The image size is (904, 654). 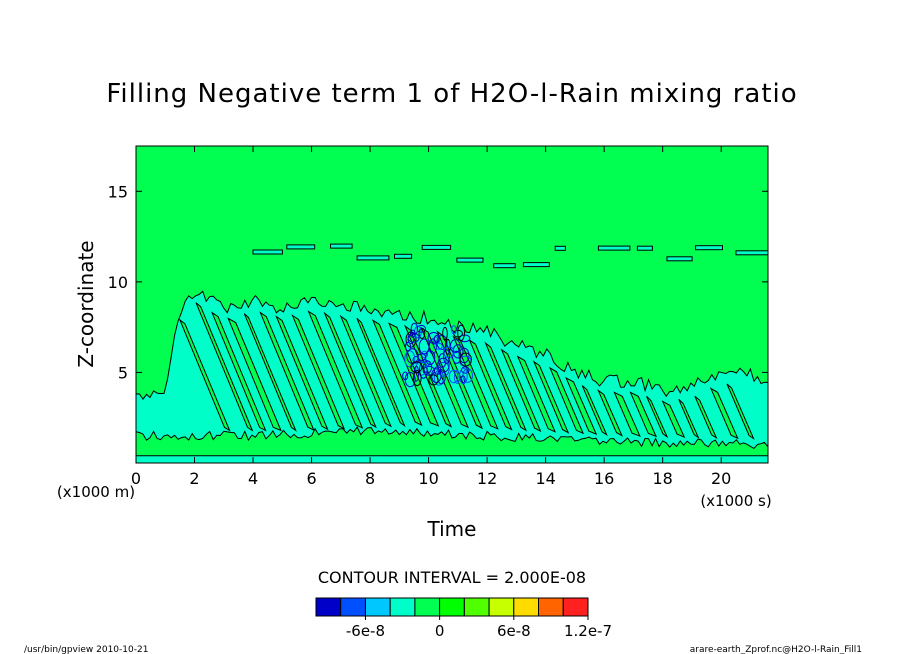 I want to click on y-axis-label: Z-coordinate, so click(x=86, y=303).